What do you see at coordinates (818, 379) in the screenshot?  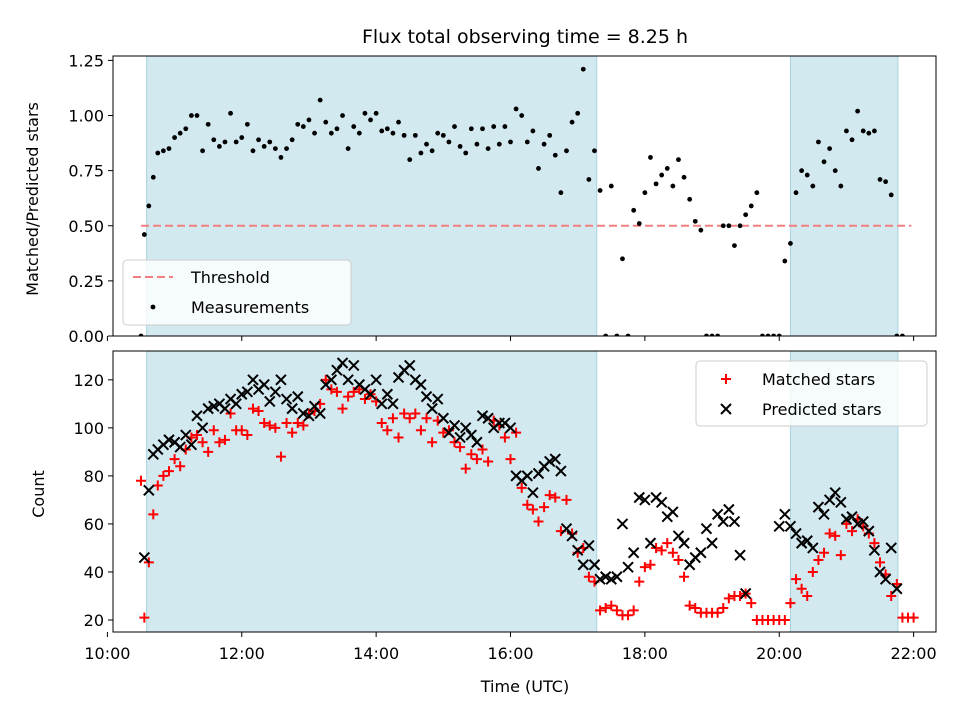 I see `legend-matched-label: Matched stars` at bounding box center [818, 379].